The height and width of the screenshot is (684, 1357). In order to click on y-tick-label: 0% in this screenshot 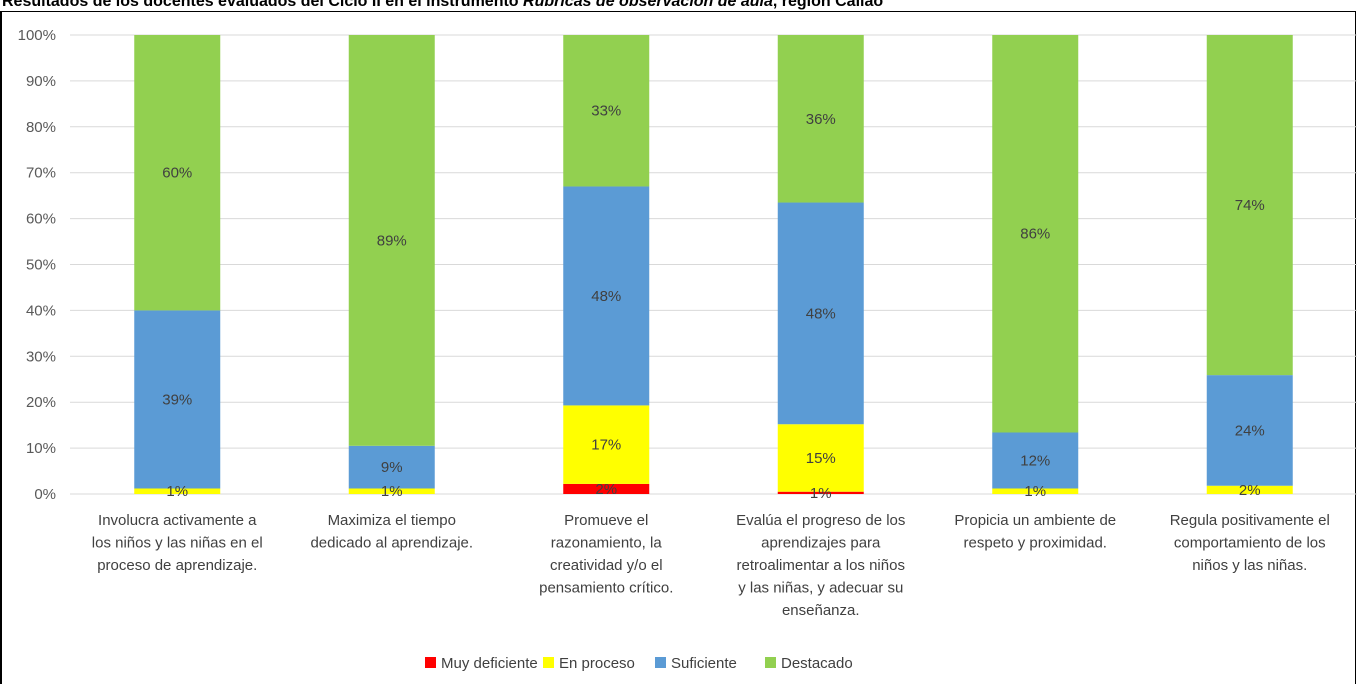, I will do `click(45, 494)`.